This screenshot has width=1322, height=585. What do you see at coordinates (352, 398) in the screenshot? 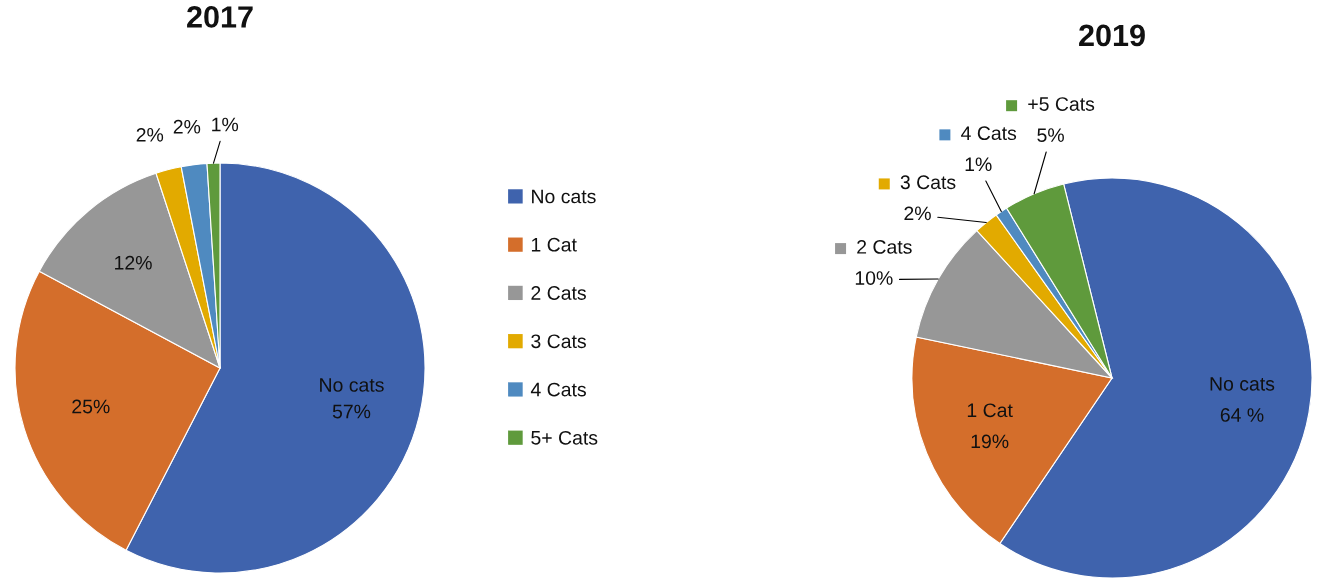
I see `data-label: No cats 57%` at bounding box center [352, 398].